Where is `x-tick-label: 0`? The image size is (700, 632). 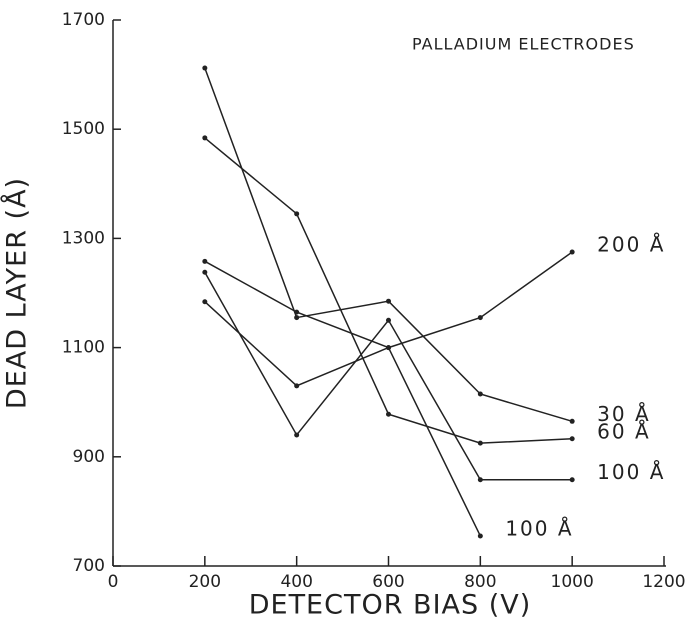
x-tick-label: 0 is located at coordinates (113, 582).